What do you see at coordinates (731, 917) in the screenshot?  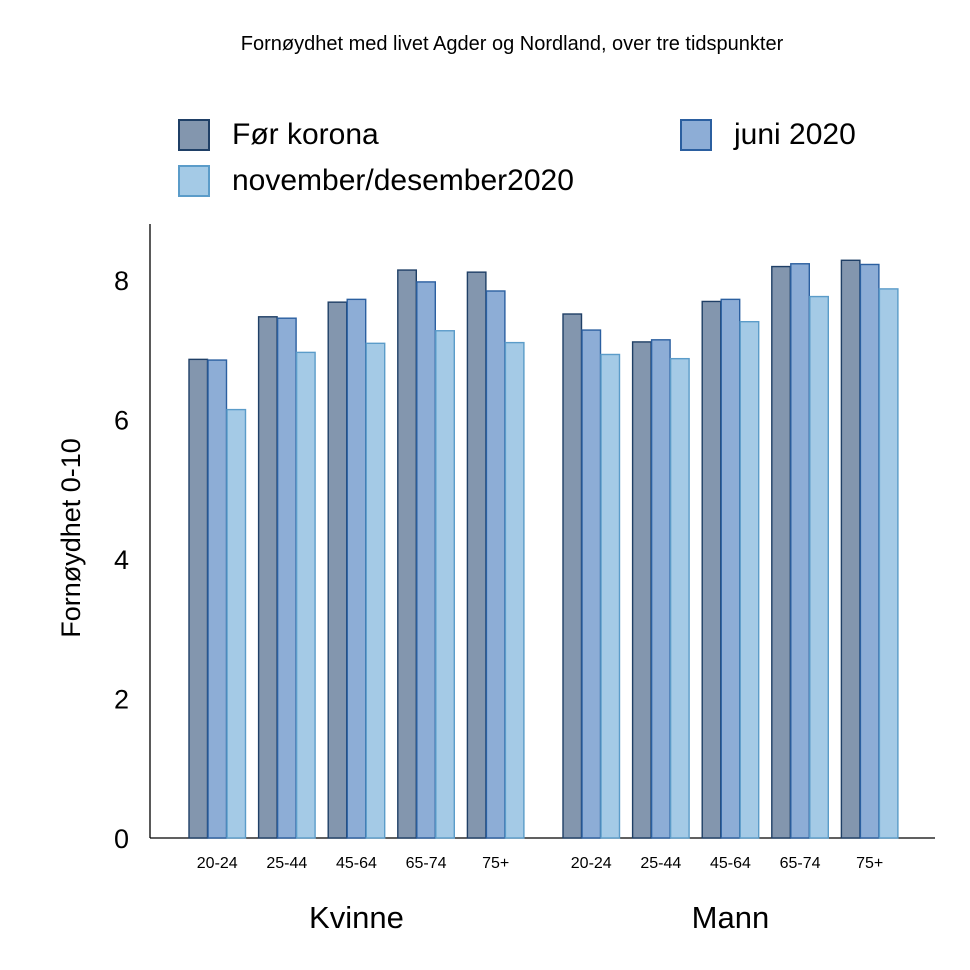 I see `group-label-mann: Mann` at bounding box center [731, 917].